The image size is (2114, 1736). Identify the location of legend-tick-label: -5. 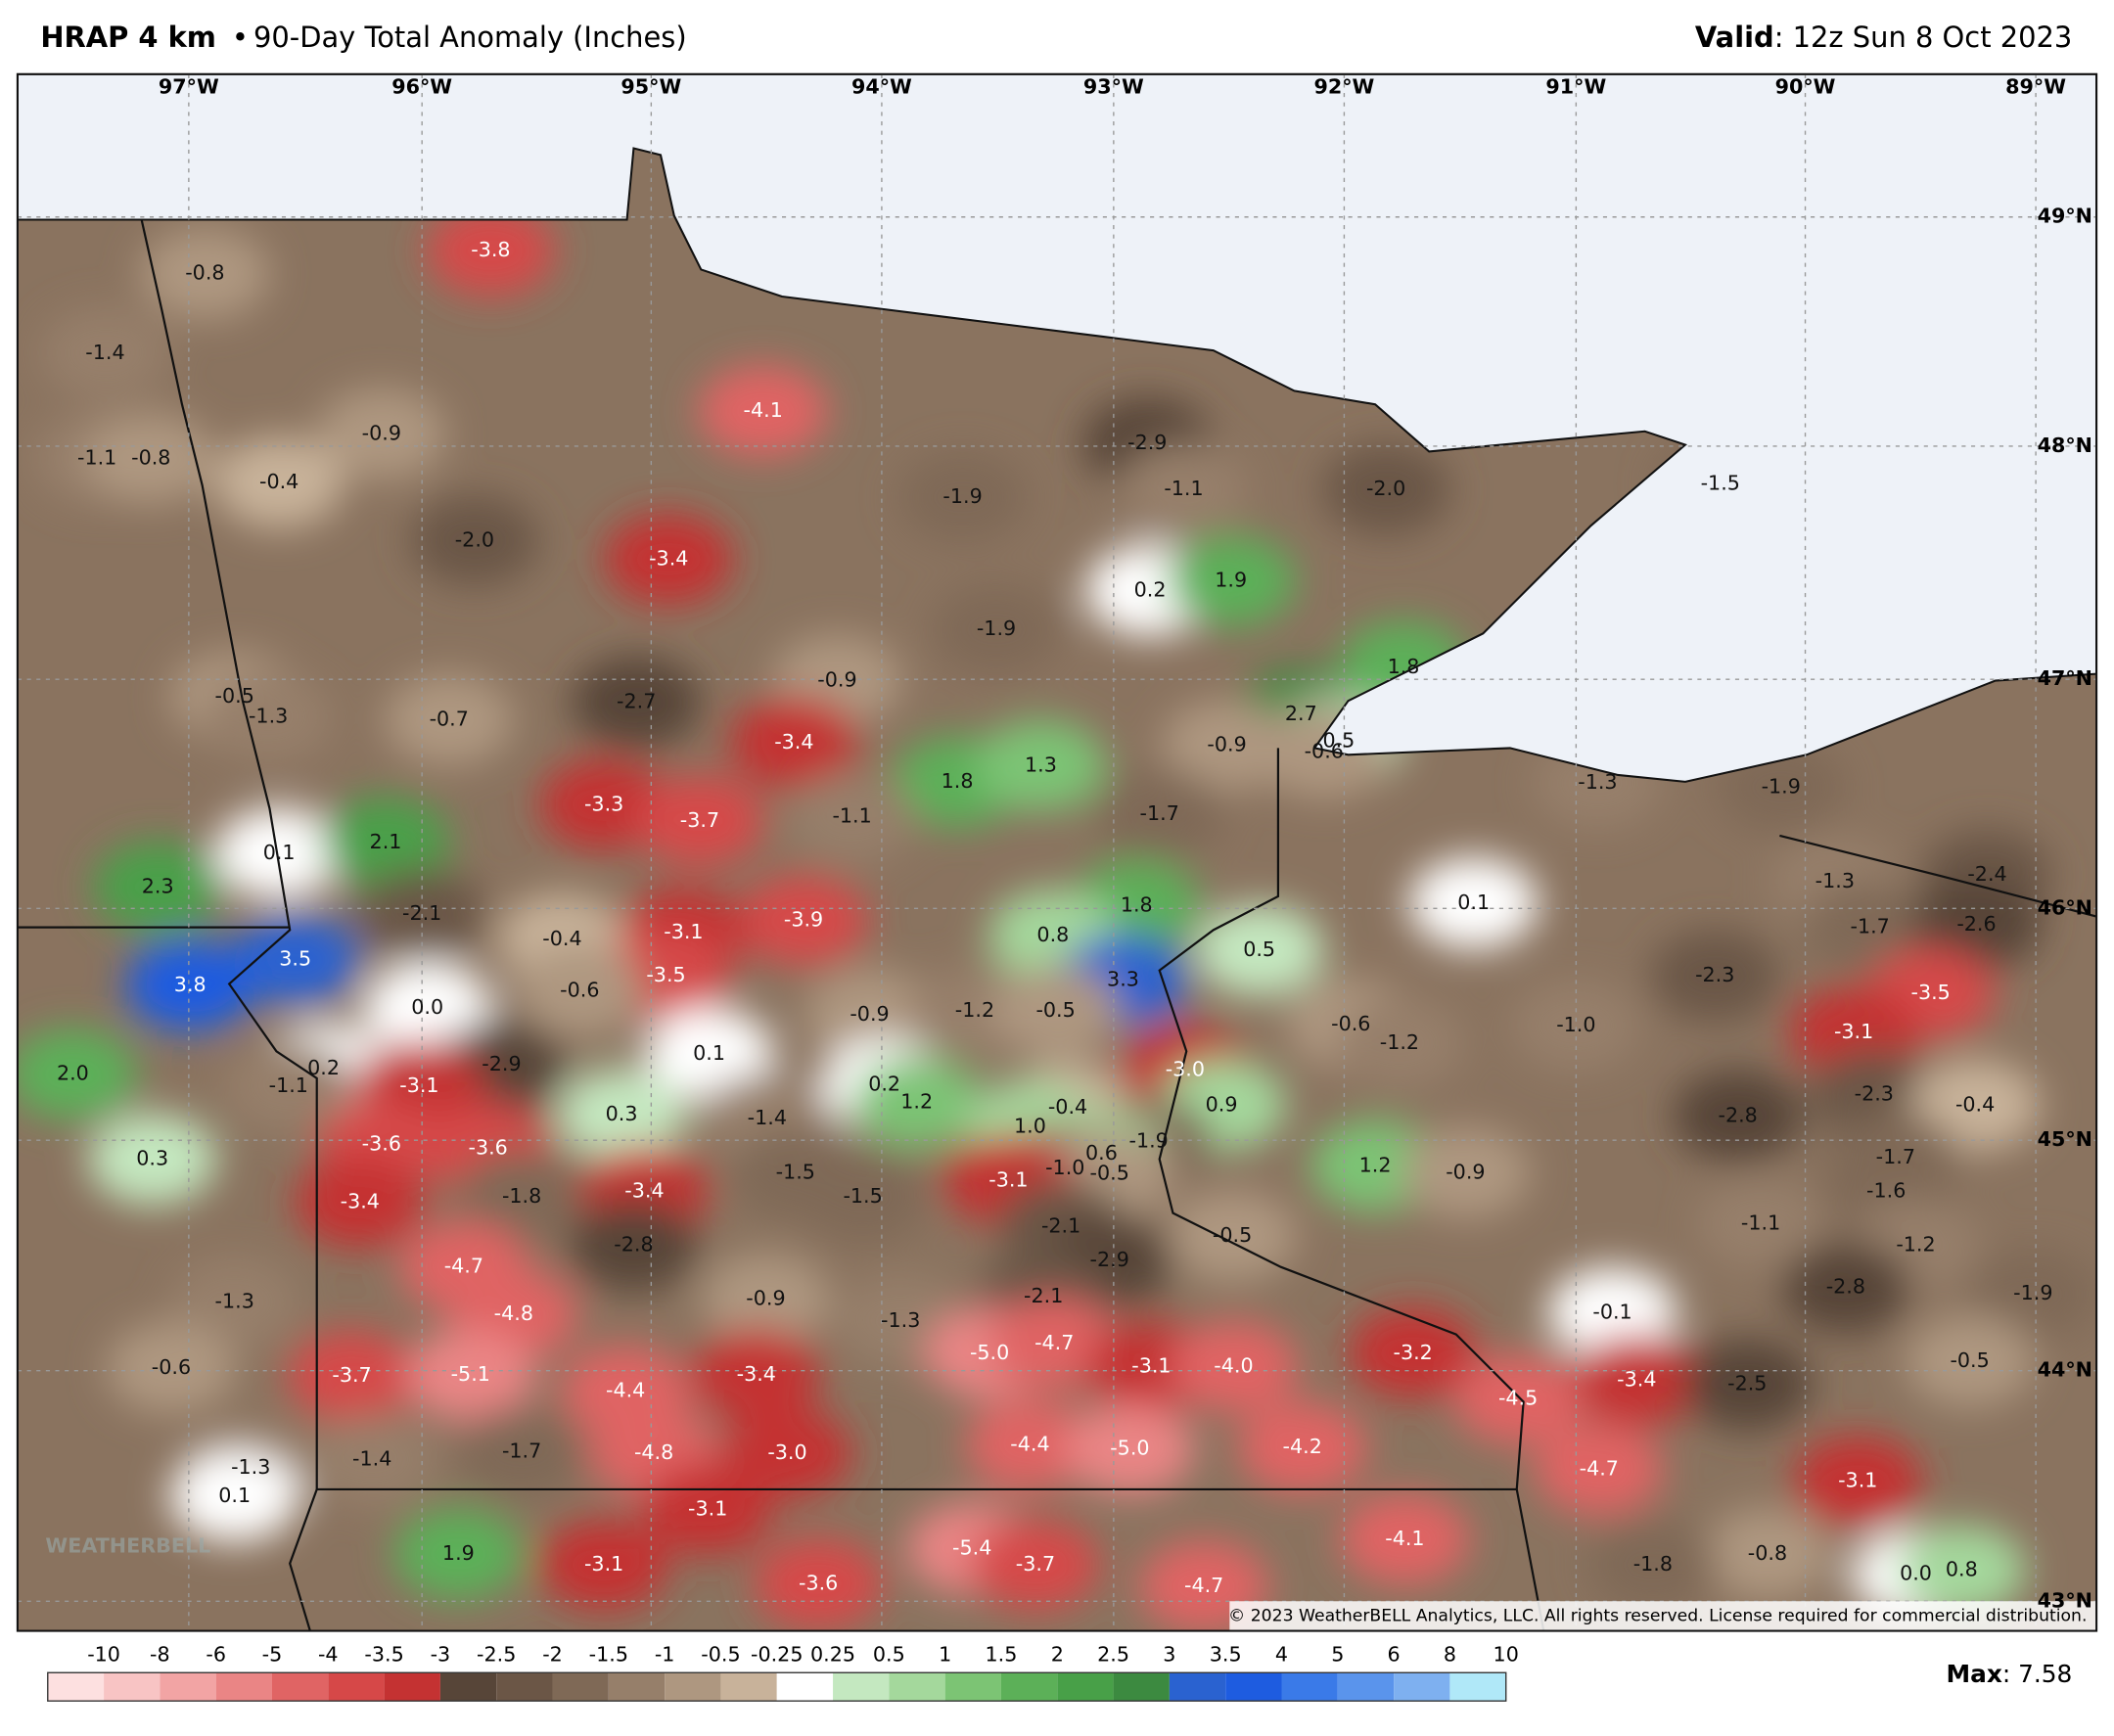
(272, 1654).